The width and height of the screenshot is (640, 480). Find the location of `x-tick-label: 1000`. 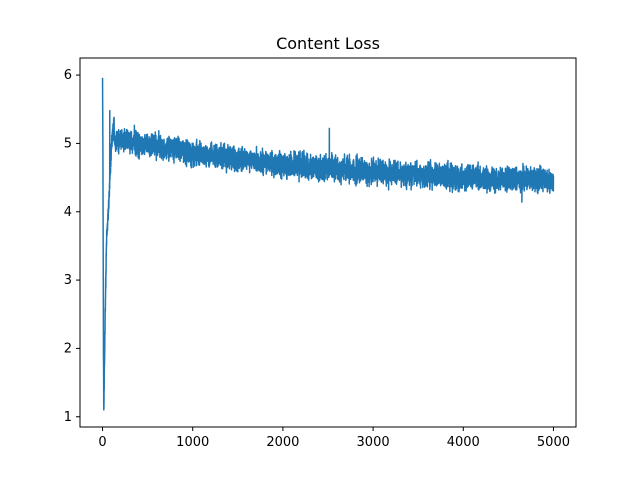

x-tick-label: 1000 is located at coordinates (192, 442).